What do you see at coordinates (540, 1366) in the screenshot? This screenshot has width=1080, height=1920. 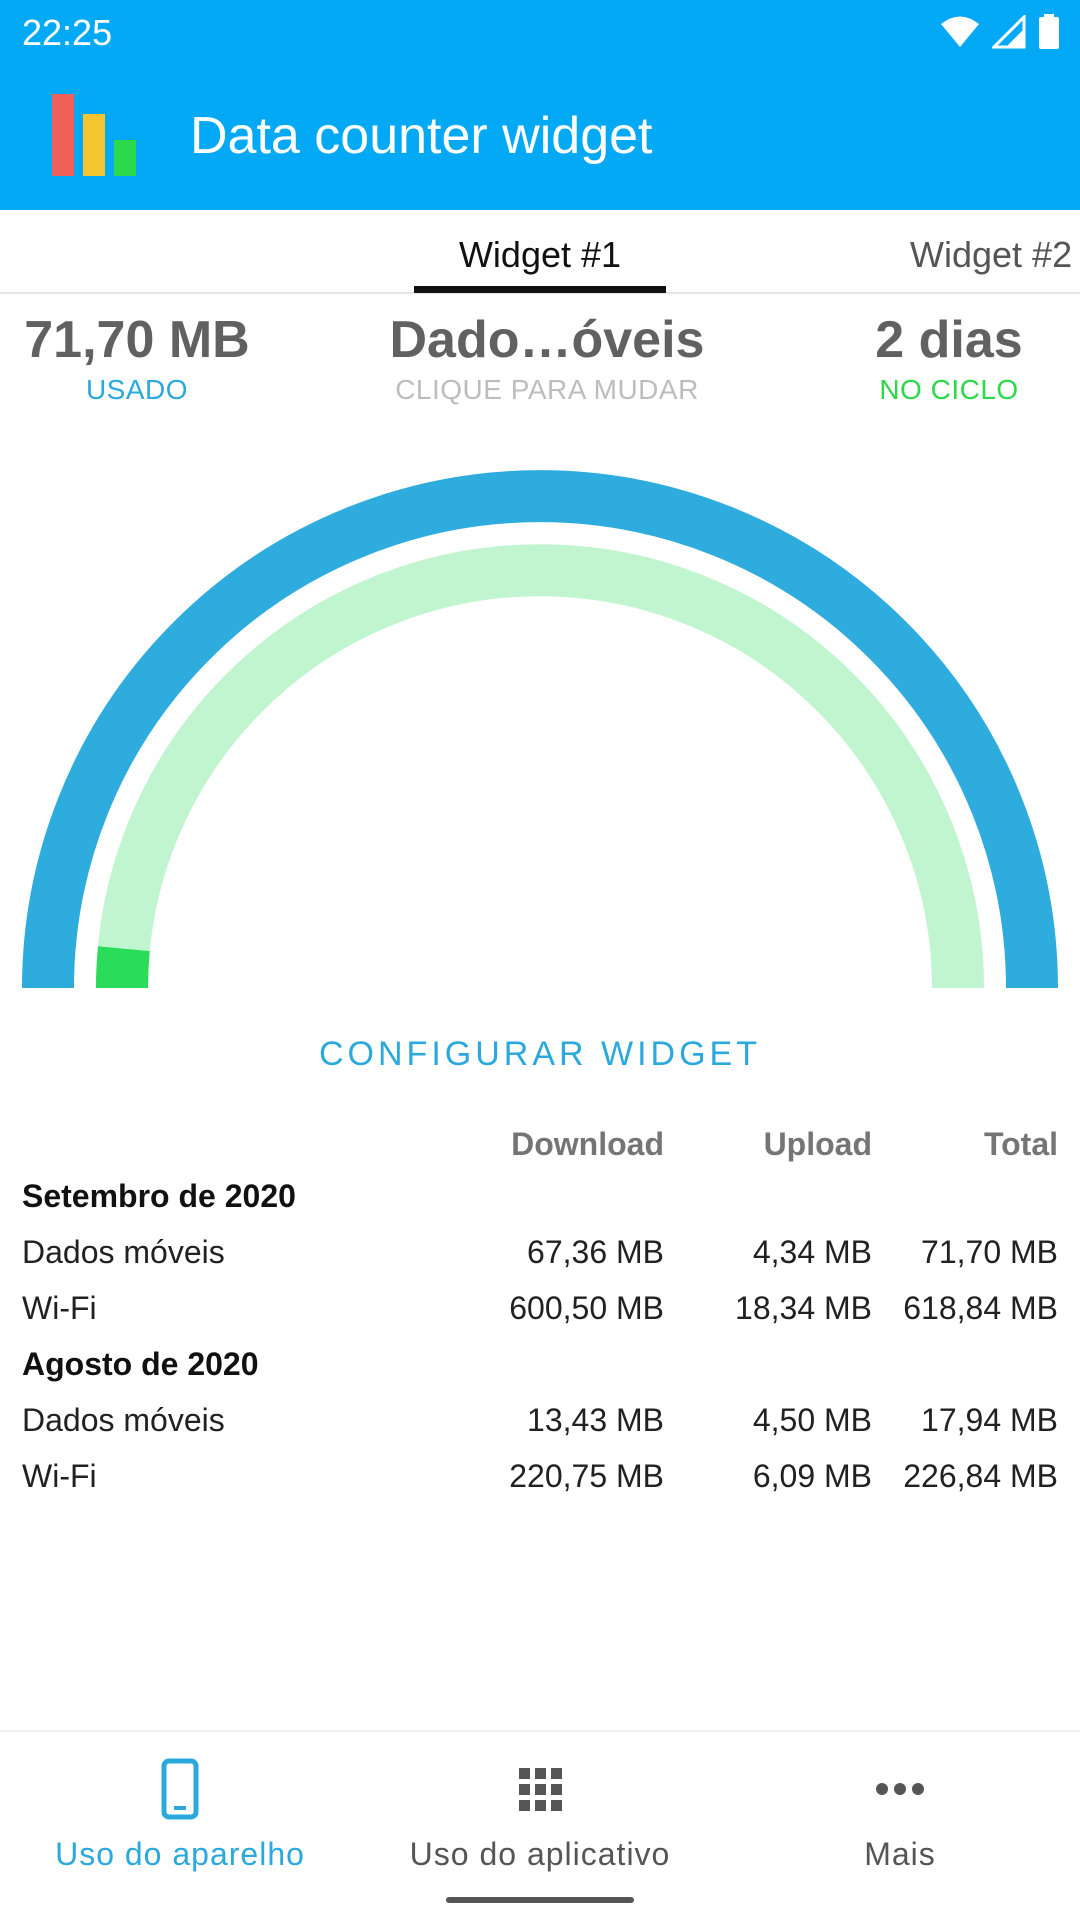 I see `section-header: Agosto de 2020` at bounding box center [540, 1366].